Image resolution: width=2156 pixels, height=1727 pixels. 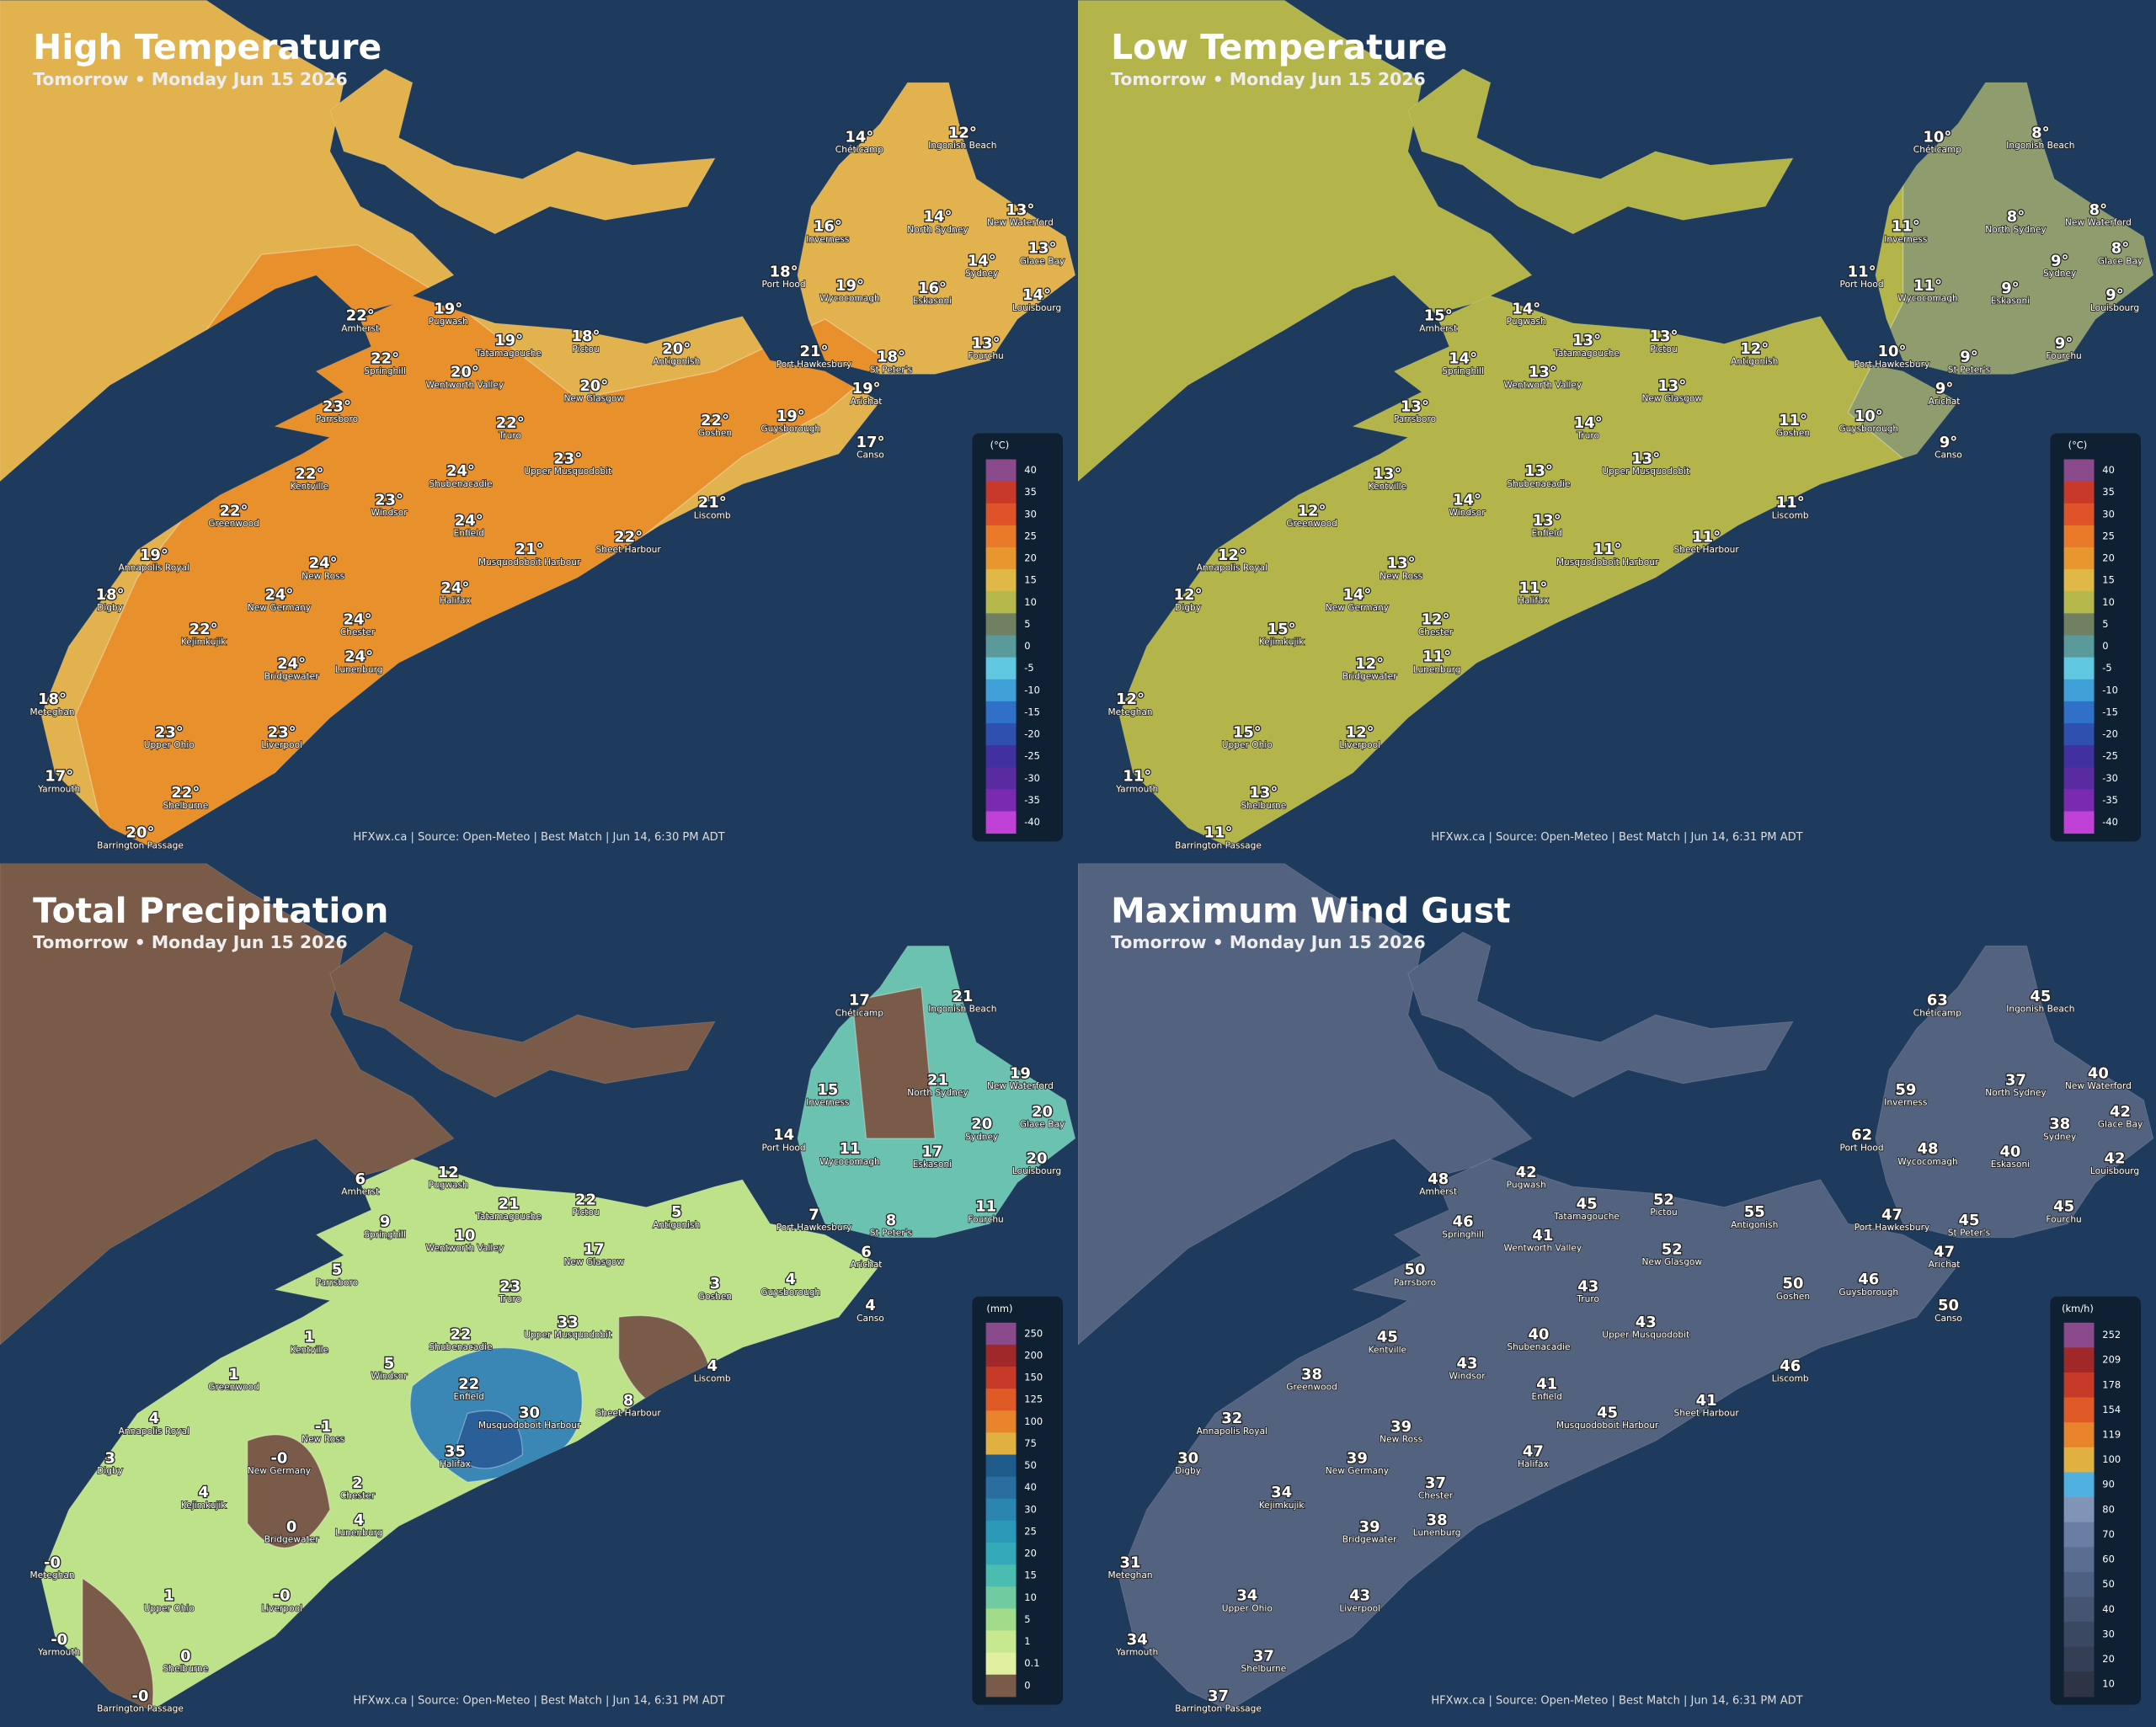 I want to click on station-name: Canso, so click(x=1948, y=456).